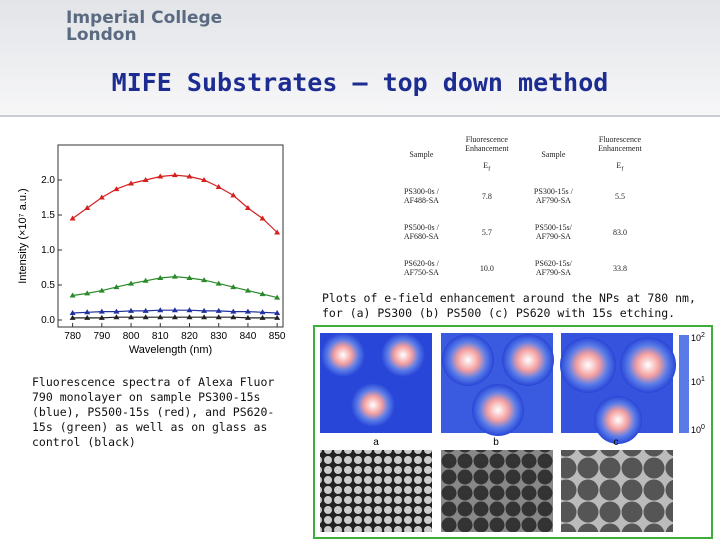  I want to click on panel-label: b, so click(496, 442).